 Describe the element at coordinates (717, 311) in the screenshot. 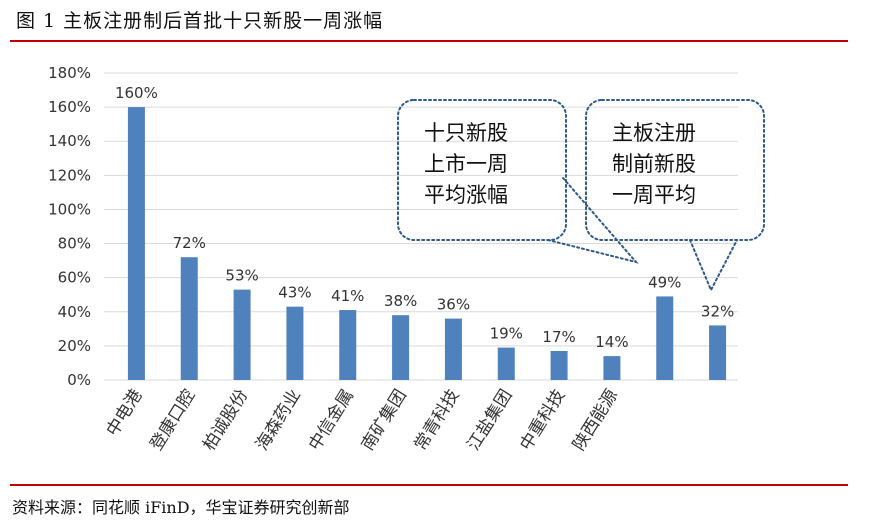

I see `value-label: 32%` at that location.